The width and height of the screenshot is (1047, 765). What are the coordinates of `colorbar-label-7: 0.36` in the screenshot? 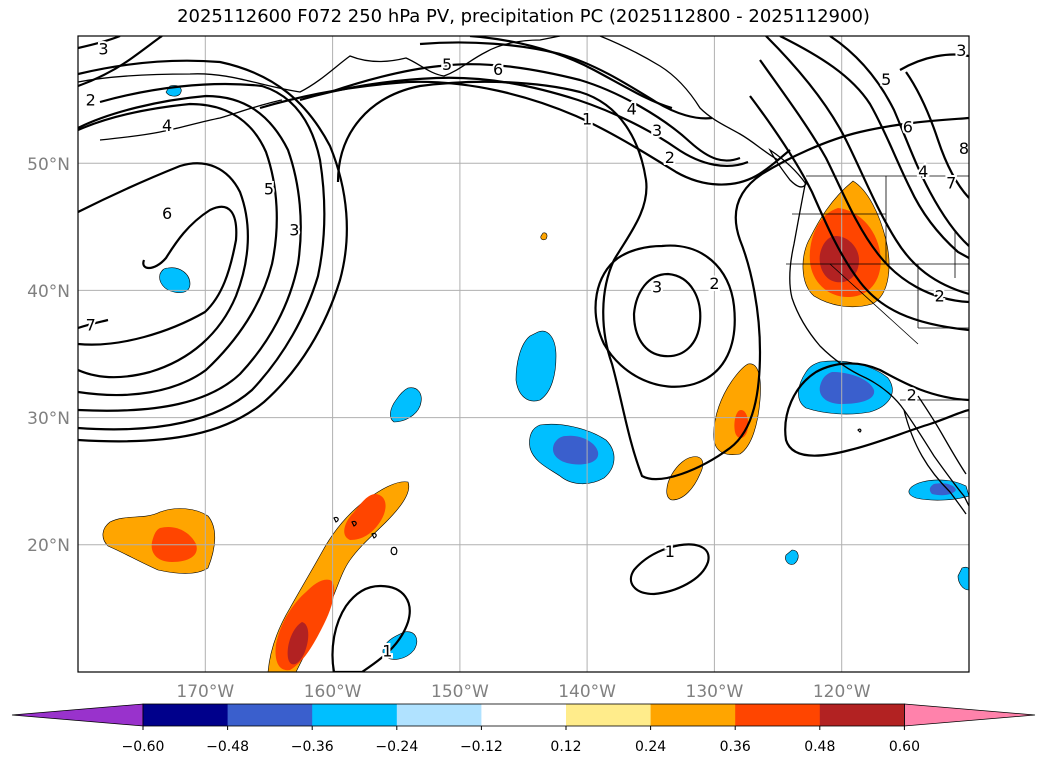 It's located at (735, 747).